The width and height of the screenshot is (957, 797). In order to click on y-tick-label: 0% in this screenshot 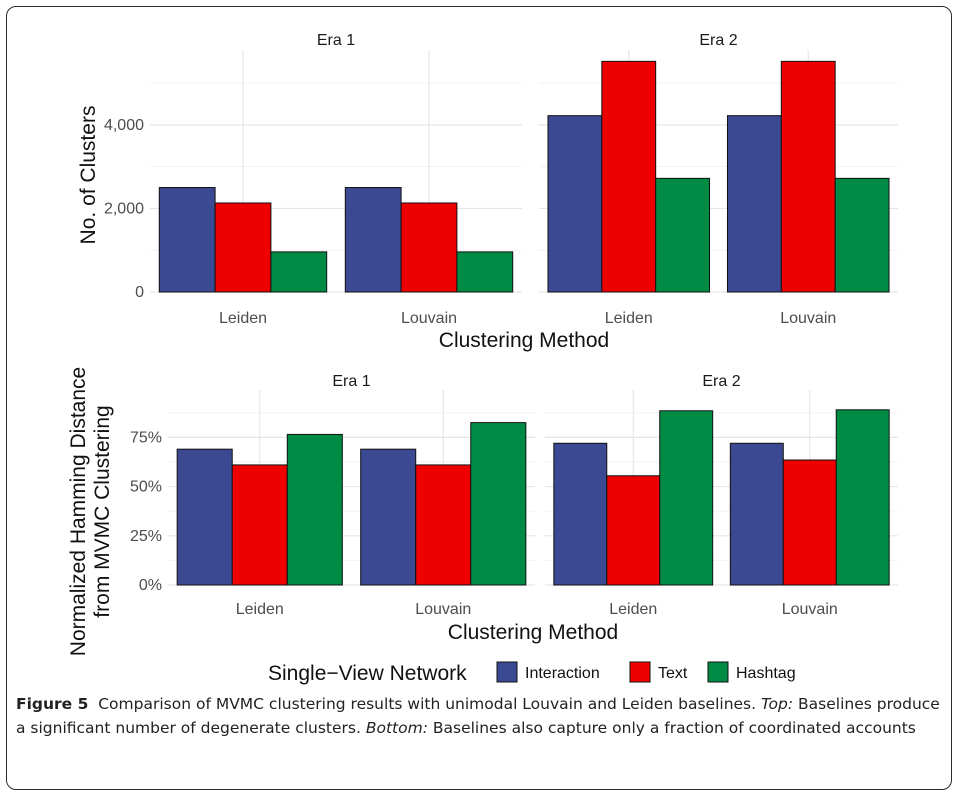, I will do `click(150, 585)`.